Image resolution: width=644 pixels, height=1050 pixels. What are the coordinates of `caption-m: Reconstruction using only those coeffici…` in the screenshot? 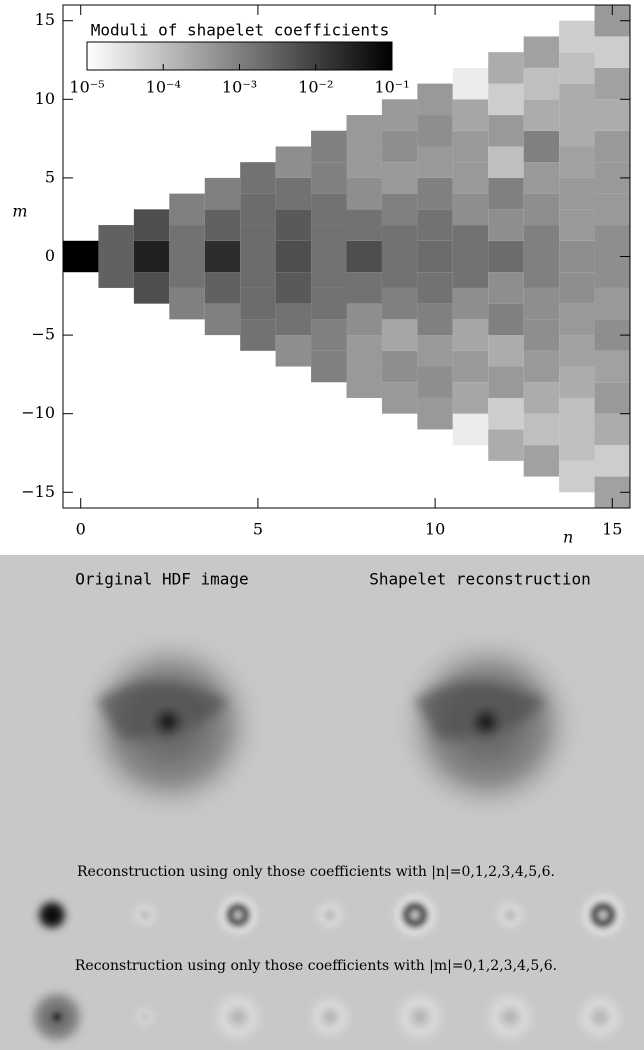 It's located at (316, 966).